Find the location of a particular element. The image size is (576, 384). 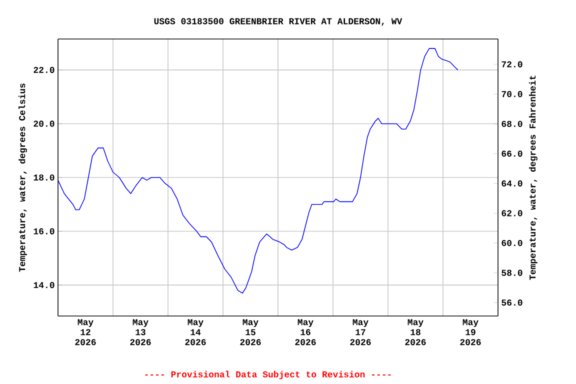

x-tick-label: May 15 2026 is located at coordinates (250, 332).